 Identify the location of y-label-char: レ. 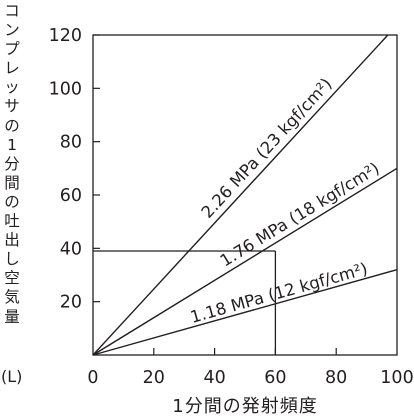
(12, 68).